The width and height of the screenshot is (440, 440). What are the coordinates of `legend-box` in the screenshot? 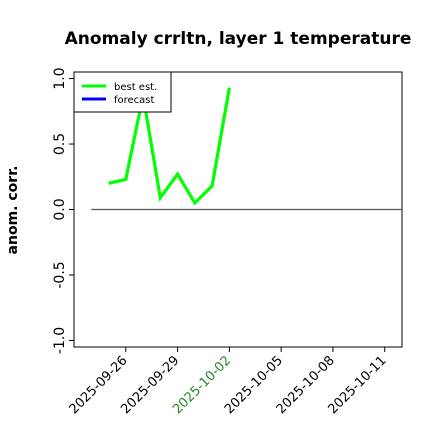 It's located at (122, 92).